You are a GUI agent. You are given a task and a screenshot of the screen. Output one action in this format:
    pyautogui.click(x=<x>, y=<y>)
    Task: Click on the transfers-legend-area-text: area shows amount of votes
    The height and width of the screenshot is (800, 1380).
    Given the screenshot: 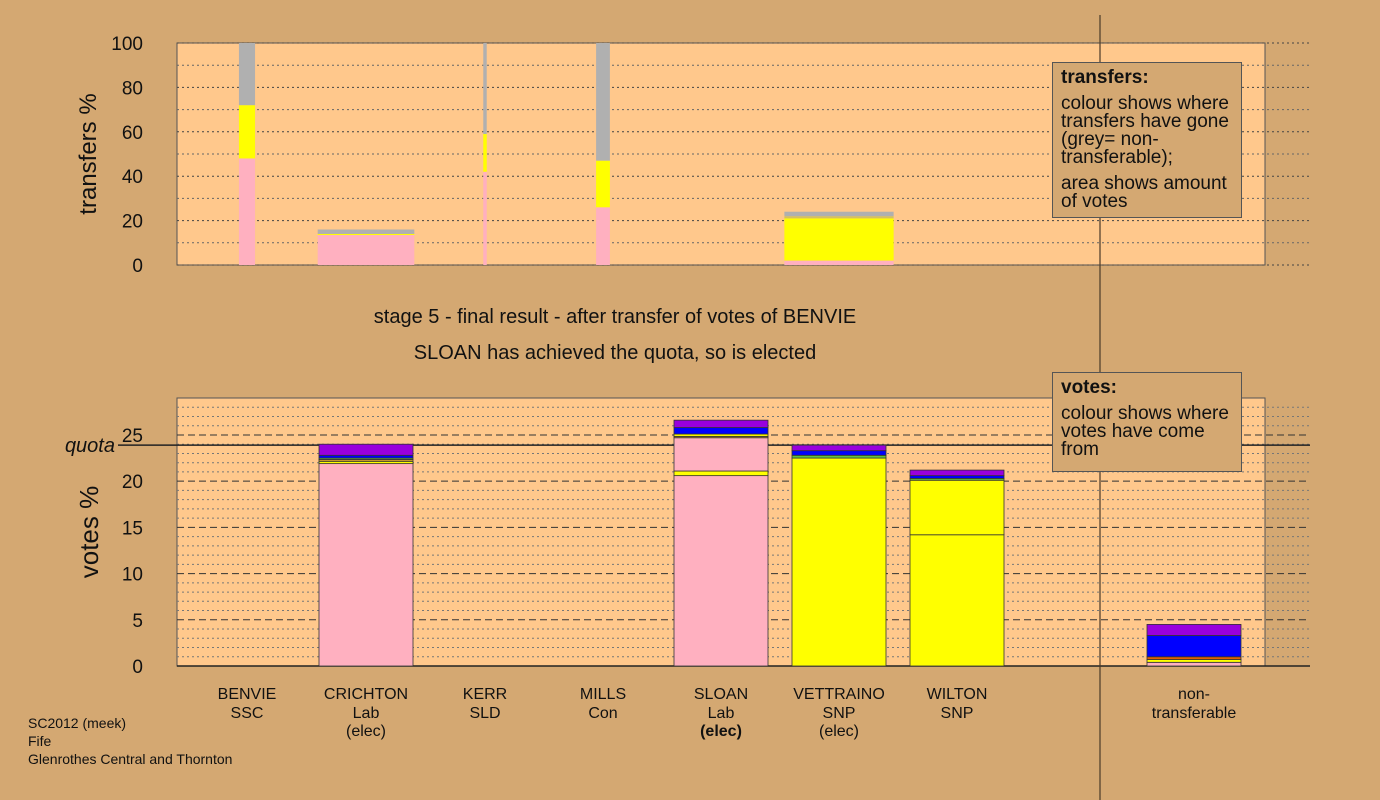 What is the action you would take?
    pyautogui.click(x=1144, y=192)
    